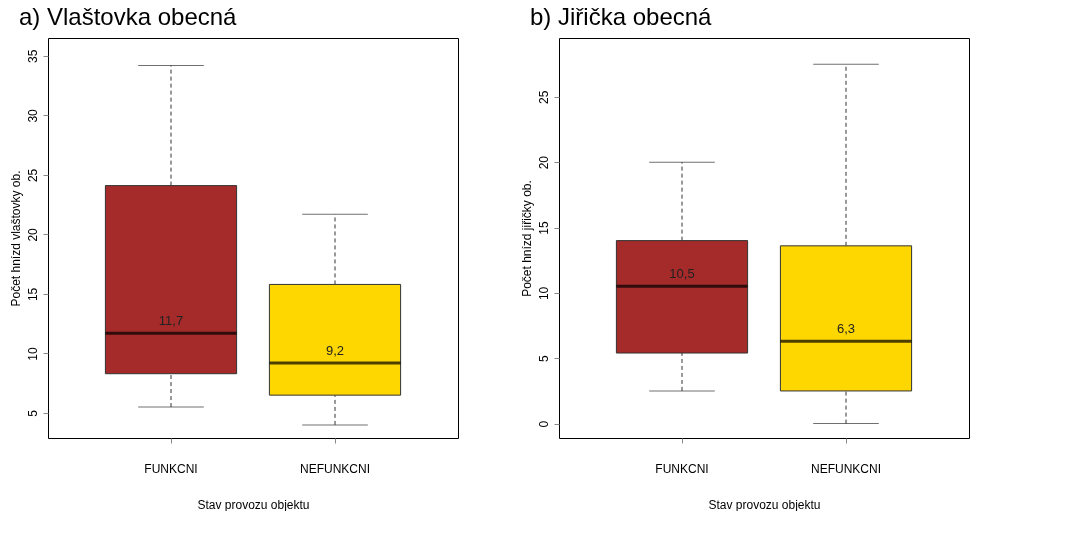  I want to click on annotation: 9,2, so click(335, 350).